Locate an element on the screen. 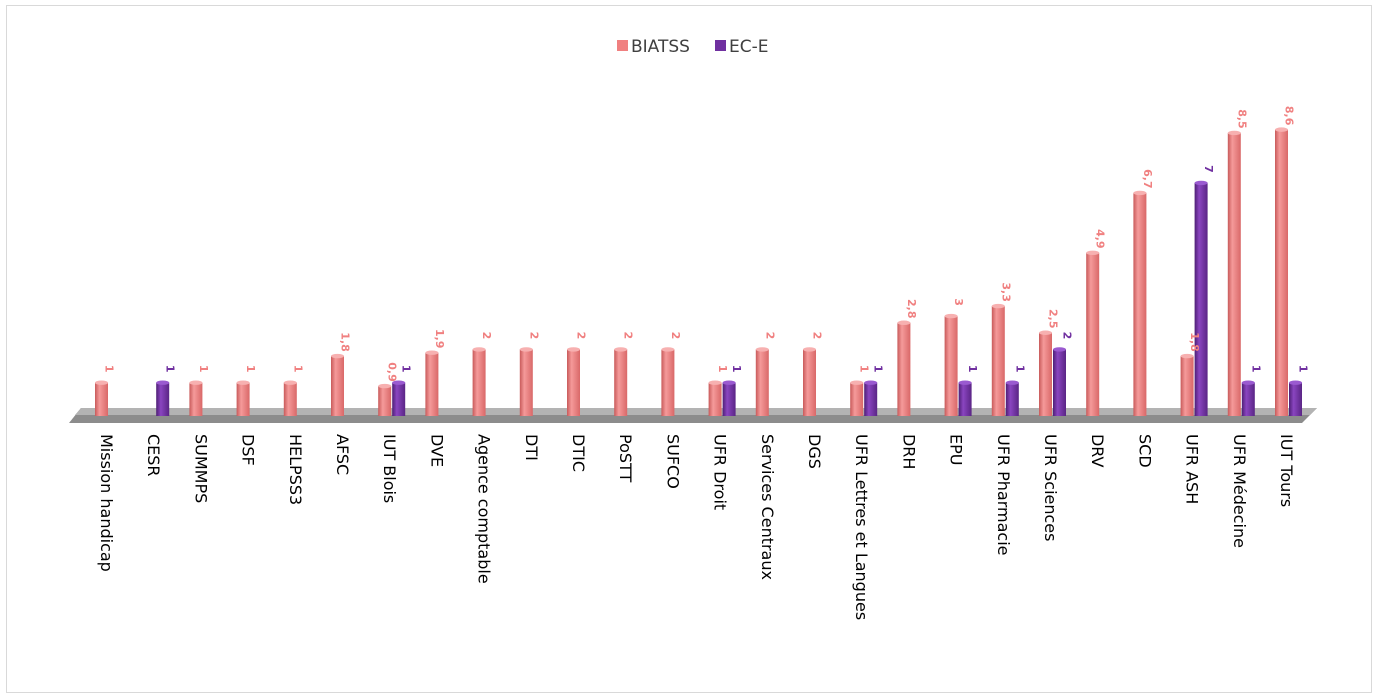  bar-ece-ufr-pharmacie-cap is located at coordinates (1012, 382).